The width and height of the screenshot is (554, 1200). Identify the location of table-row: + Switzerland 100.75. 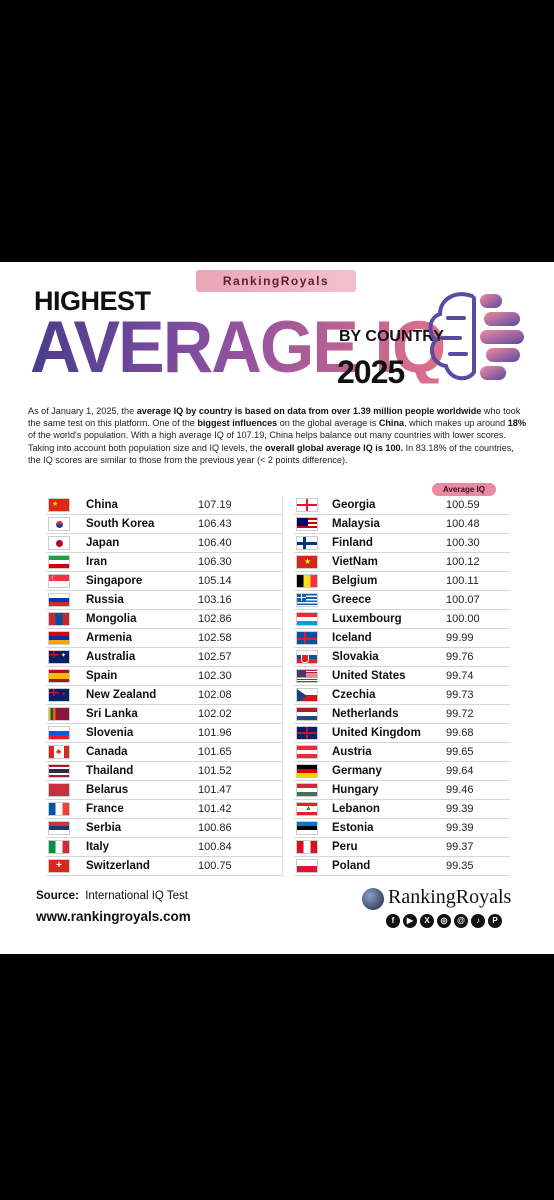
(164, 866).